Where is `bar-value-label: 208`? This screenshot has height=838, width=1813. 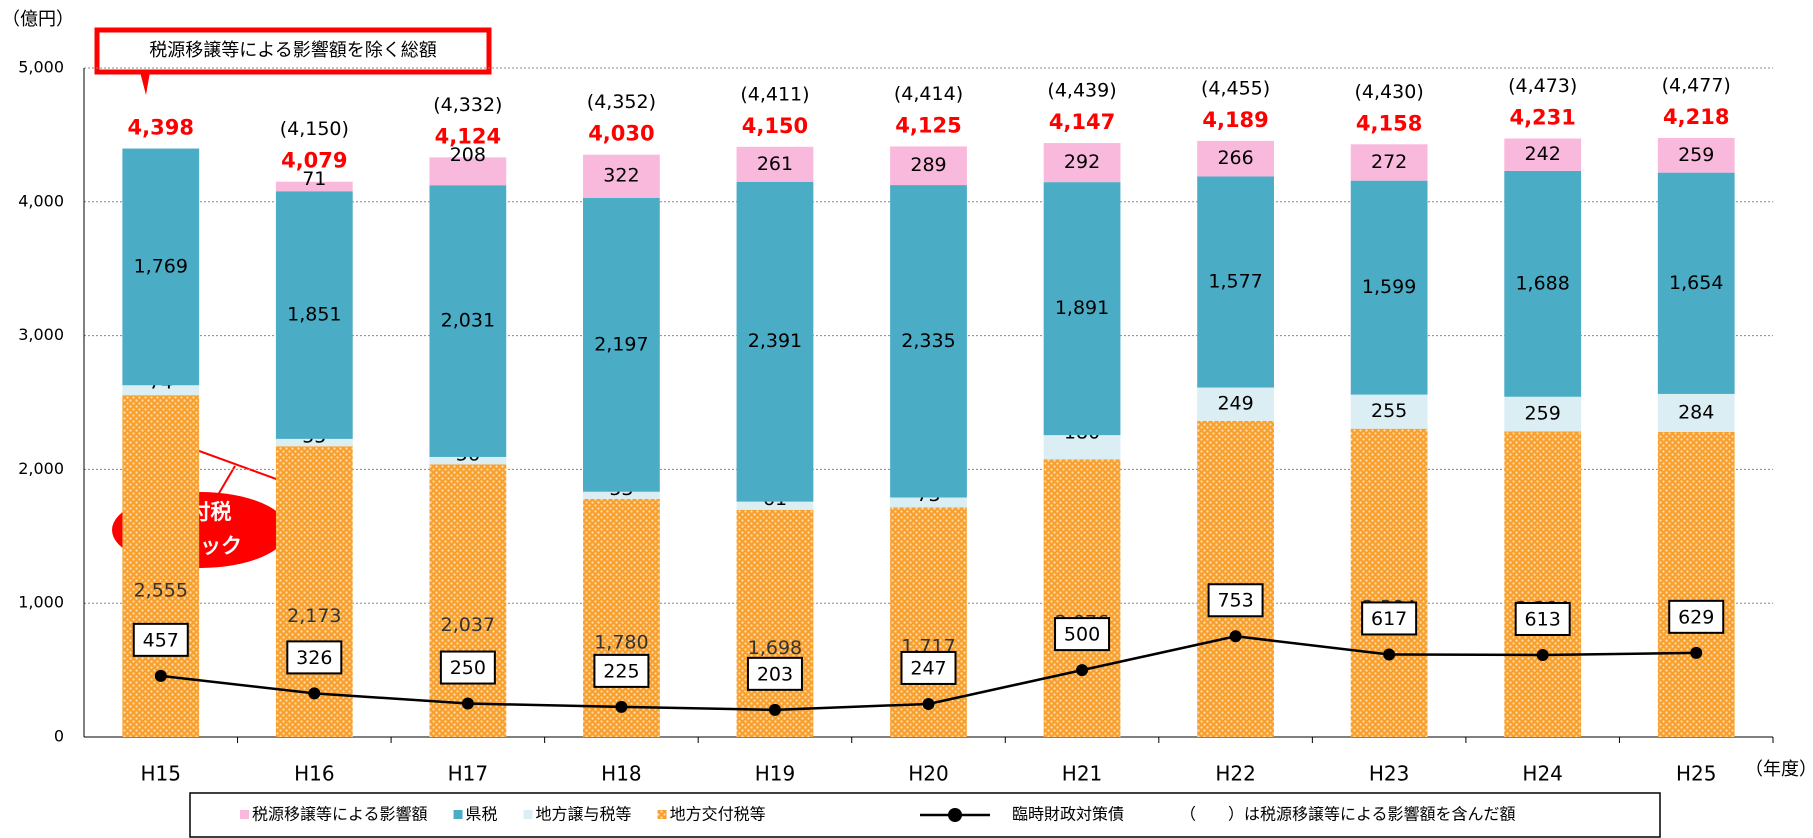
bar-value-label: 208 is located at coordinates (468, 155).